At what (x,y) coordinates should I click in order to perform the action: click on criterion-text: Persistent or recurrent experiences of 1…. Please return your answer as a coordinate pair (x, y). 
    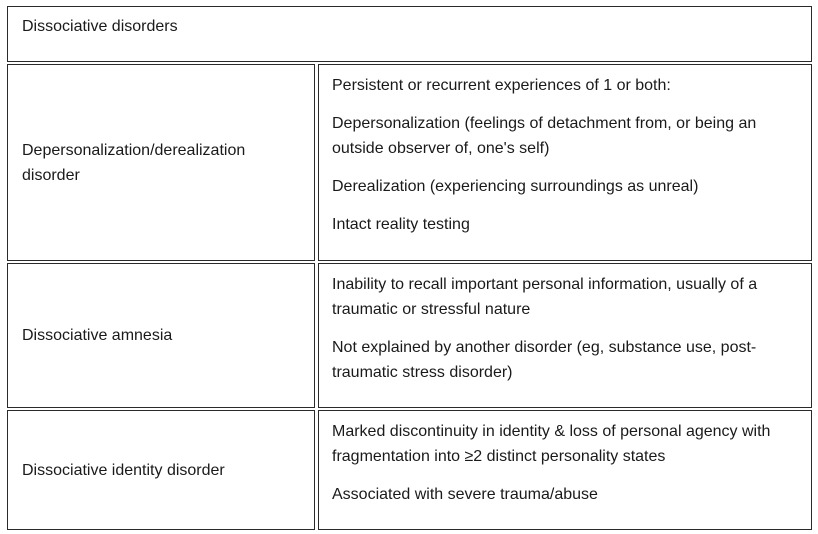
    Looking at the image, I should click on (501, 85).